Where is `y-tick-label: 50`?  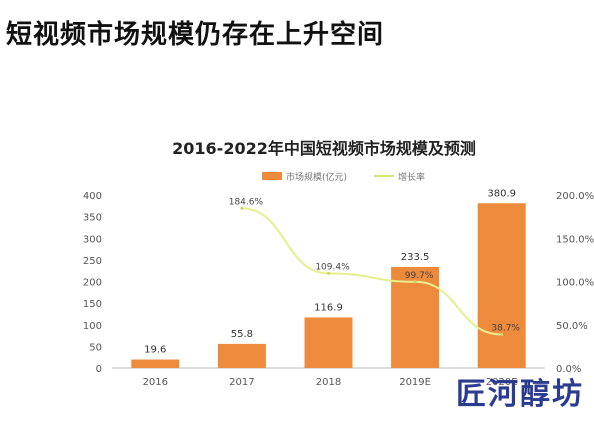
y-tick-label: 50 is located at coordinates (95, 347).